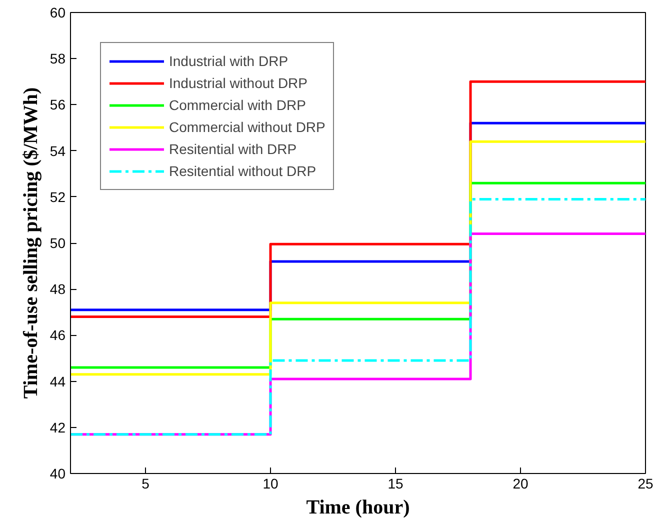 This screenshot has width=667, height=521. What do you see at coordinates (228, 61) in the screenshot?
I see `legend-label: Industrial with DRP` at bounding box center [228, 61].